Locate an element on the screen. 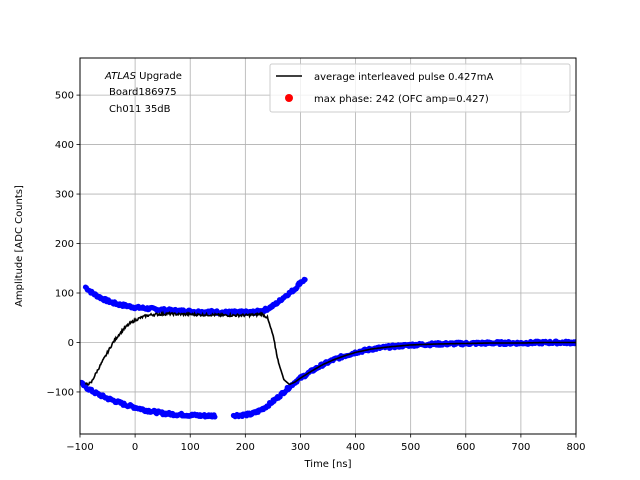 This screenshot has width=640, height=480. x-tick-label: 400 is located at coordinates (355, 447).